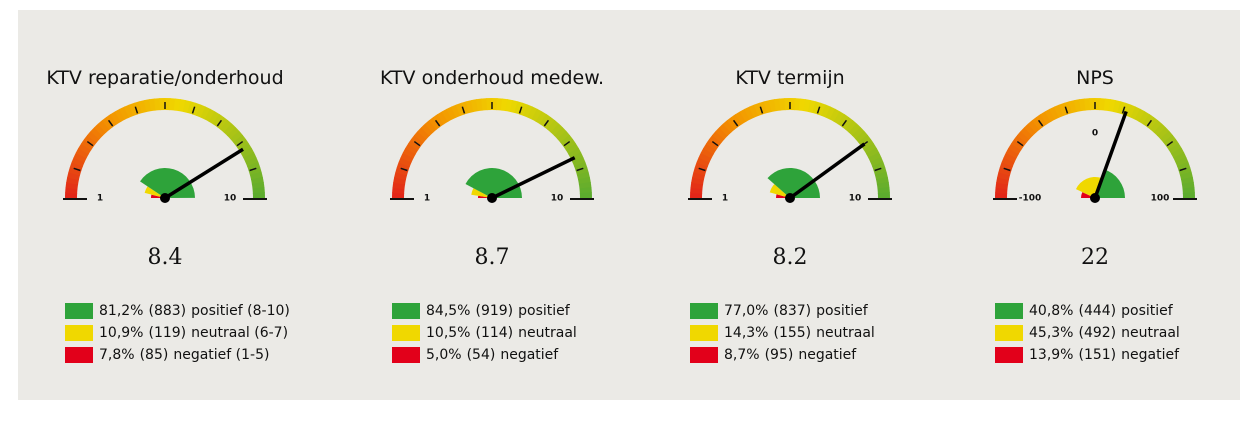 This screenshot has height=428, width=1255. Describe the element at coordinates (1097, 311) in the screenshot. I see `legend-count: (444)` at that location.